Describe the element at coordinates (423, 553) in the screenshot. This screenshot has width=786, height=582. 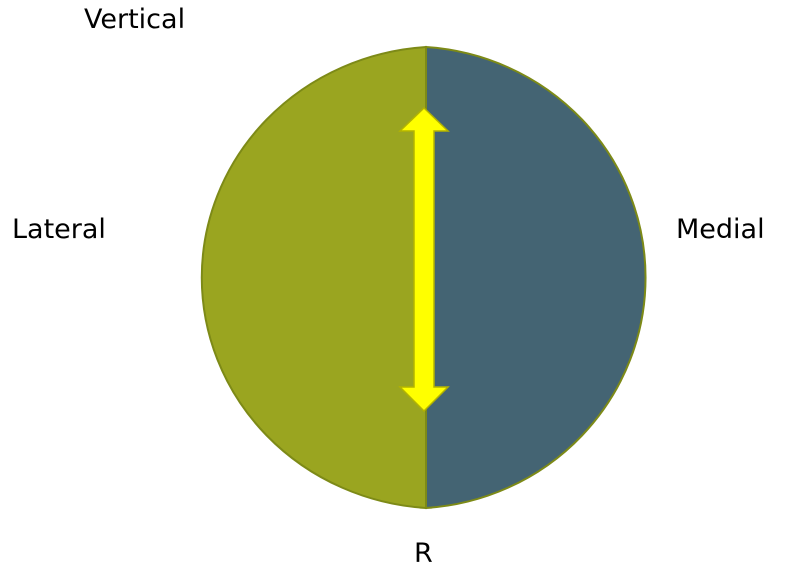
I see `label-r: R` at that location.